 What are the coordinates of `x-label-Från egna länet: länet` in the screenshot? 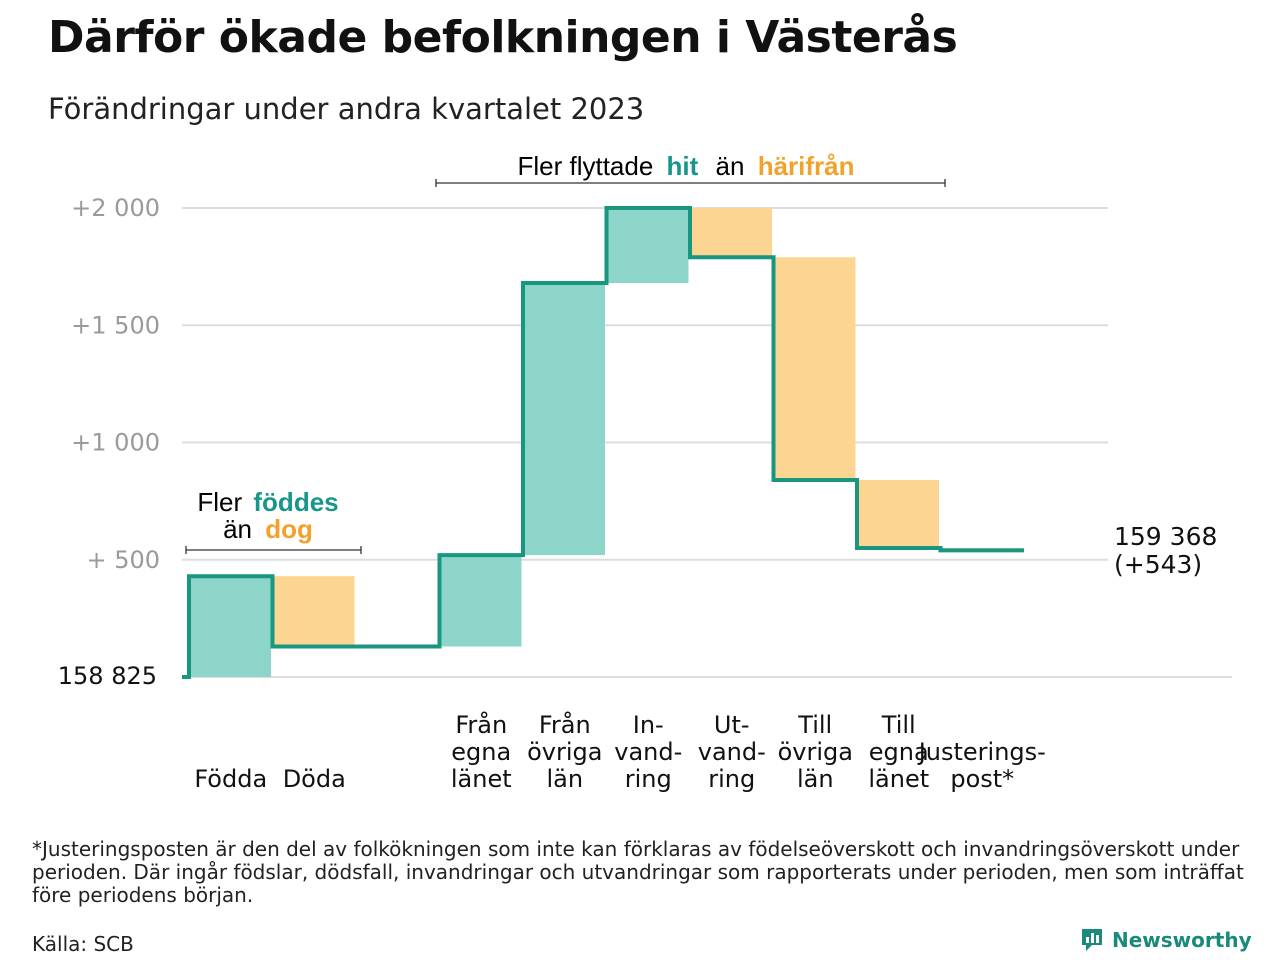 It's located at (481, 779).